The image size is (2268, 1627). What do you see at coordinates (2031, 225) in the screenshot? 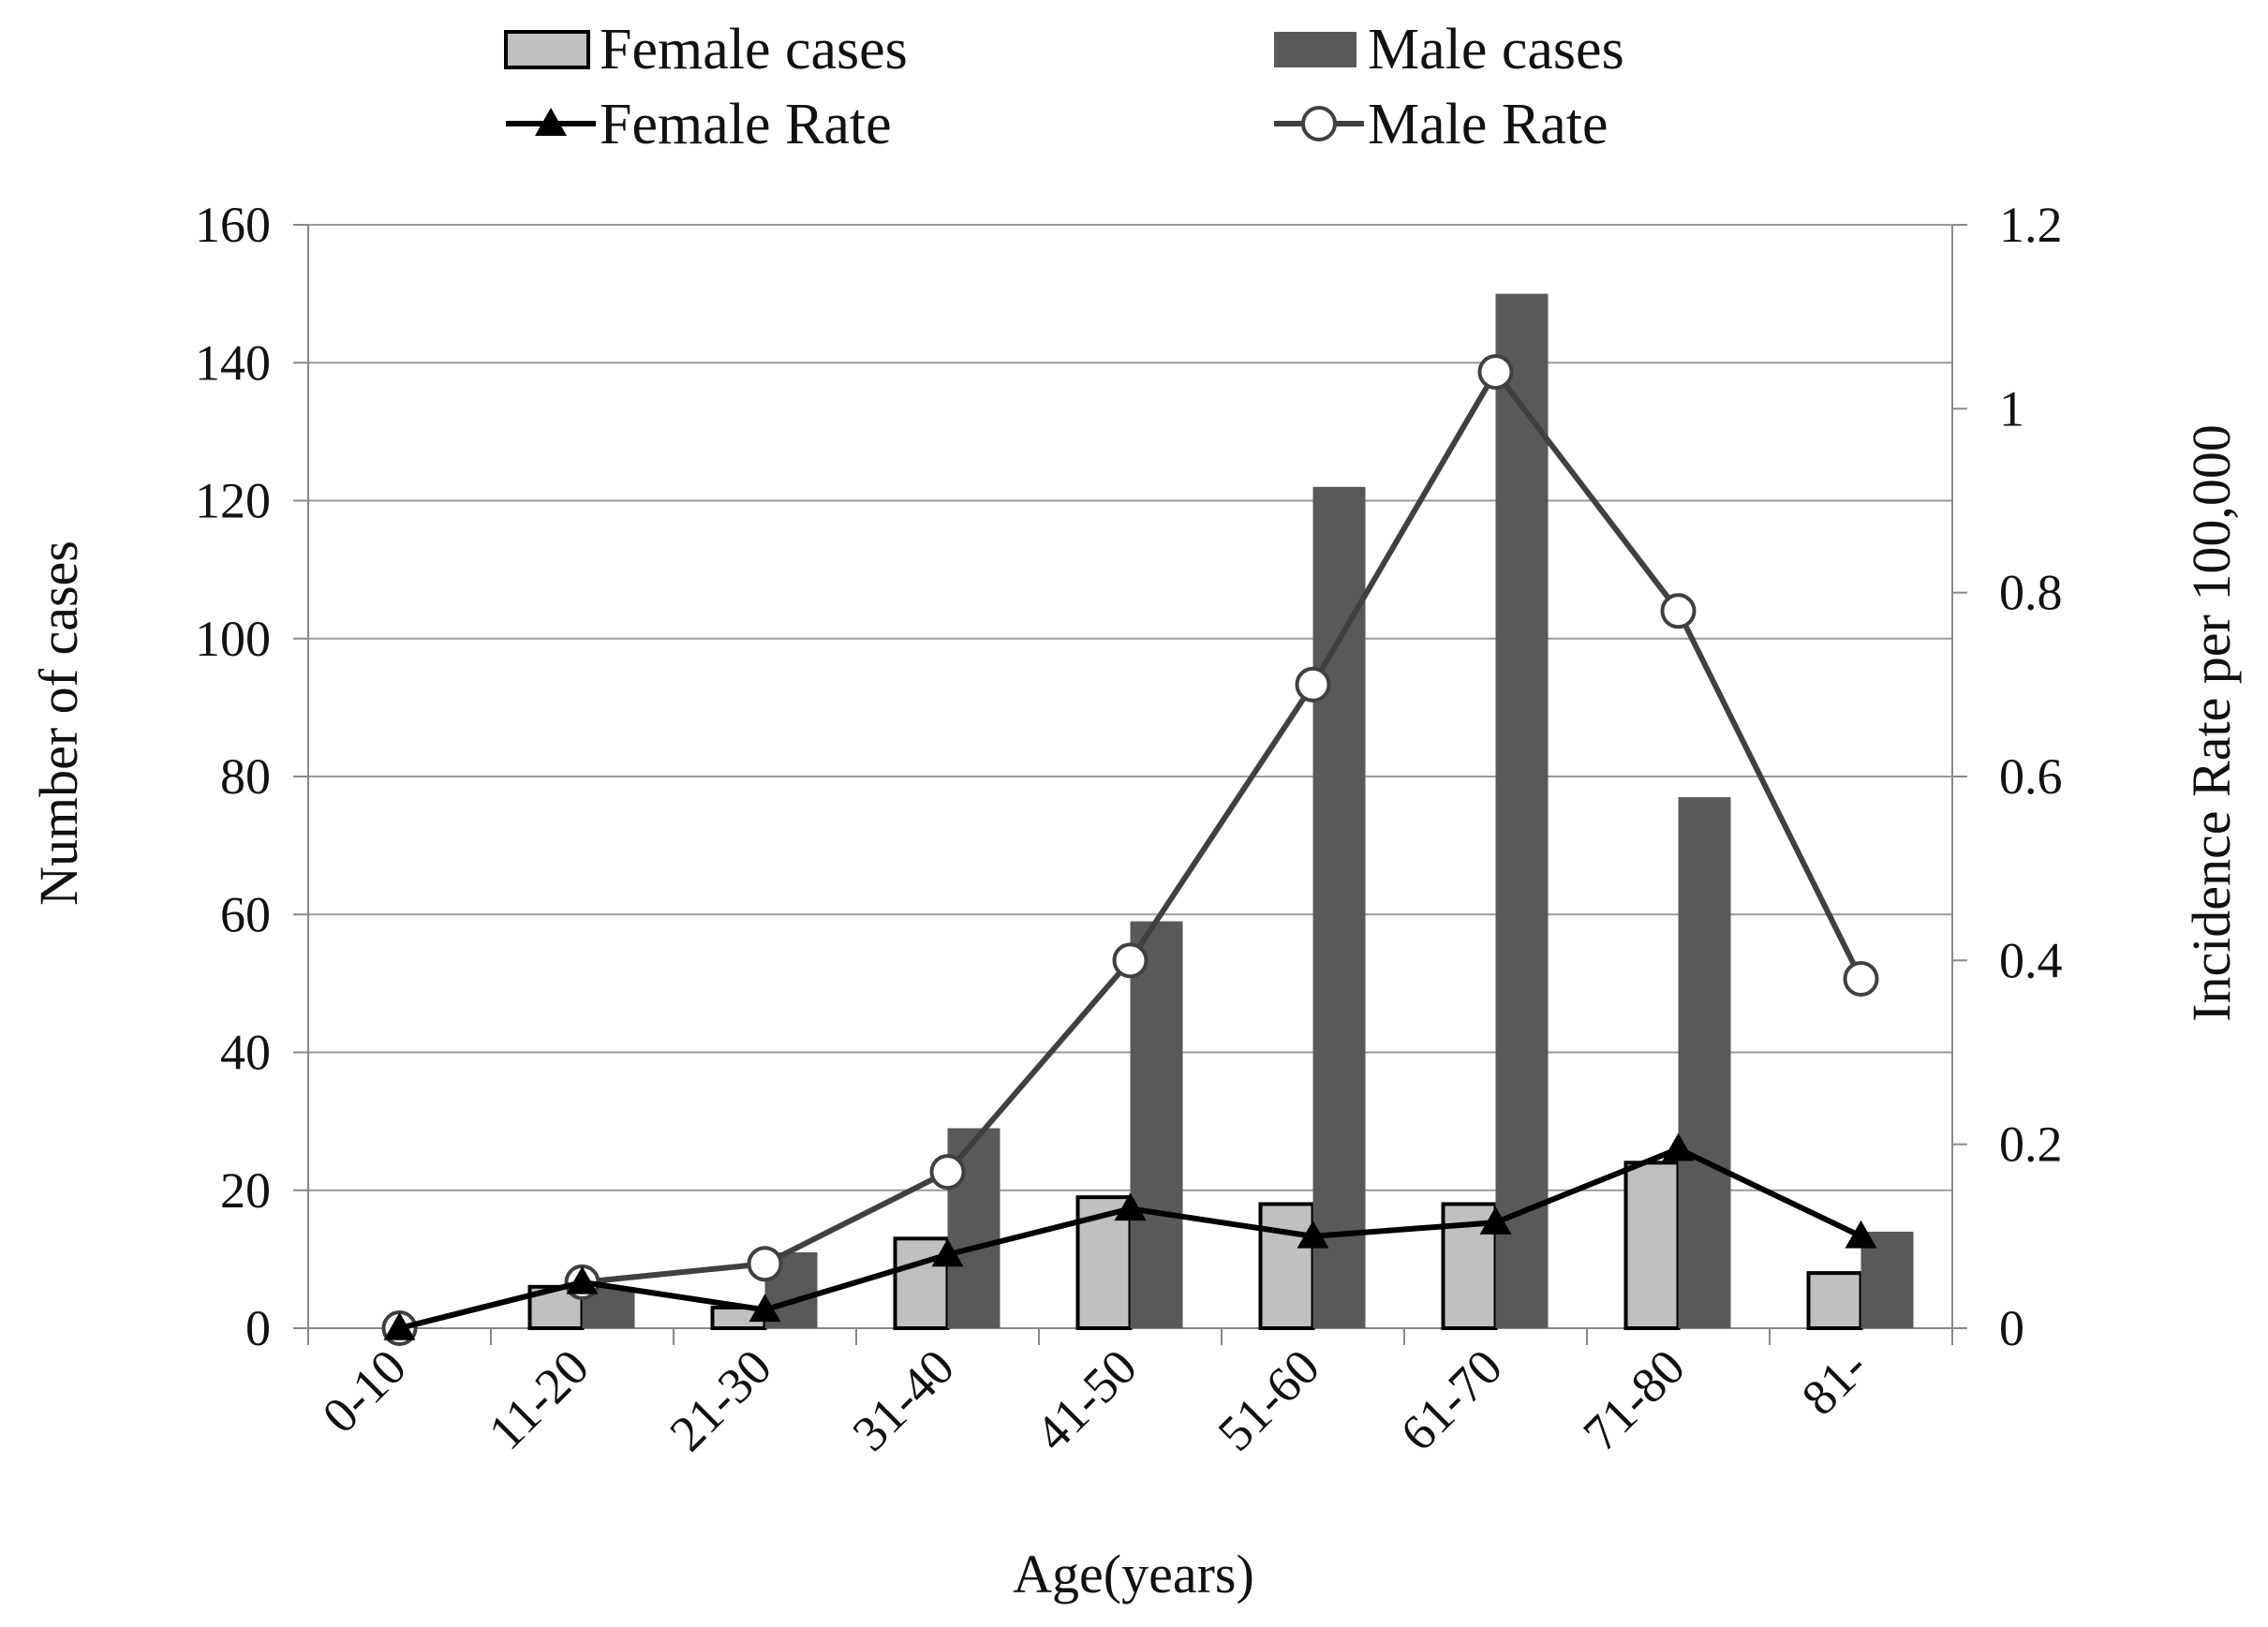
I see `y2-tick-label: 1.2` at bounding box center [2031, 225].